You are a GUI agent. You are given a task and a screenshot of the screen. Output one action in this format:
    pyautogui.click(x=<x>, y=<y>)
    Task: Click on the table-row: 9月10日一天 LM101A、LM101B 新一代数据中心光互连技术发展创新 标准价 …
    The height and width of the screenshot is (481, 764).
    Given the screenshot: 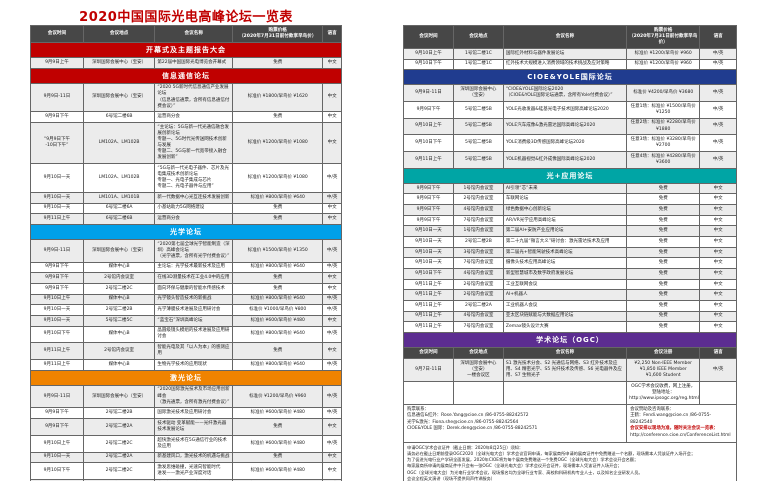 What is the action you would take?
    pyautogui.click(x=186, y=197)
    